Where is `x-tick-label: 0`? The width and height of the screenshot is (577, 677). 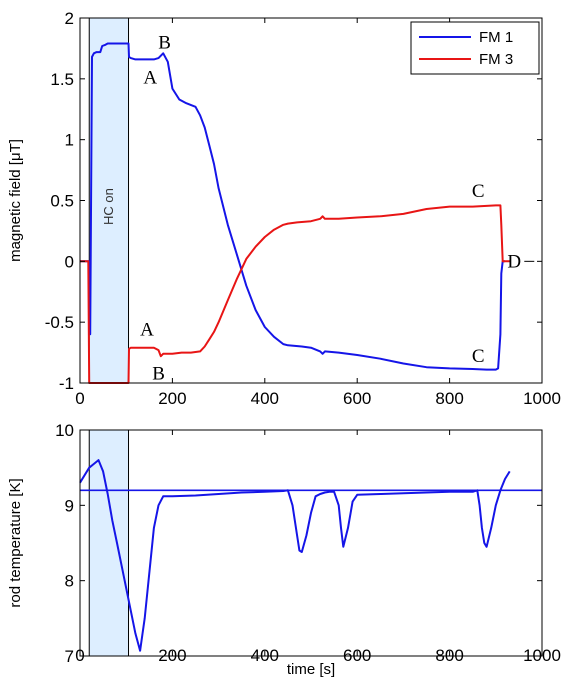 x-tick-label: 0 is located at coordinates (79, 398).